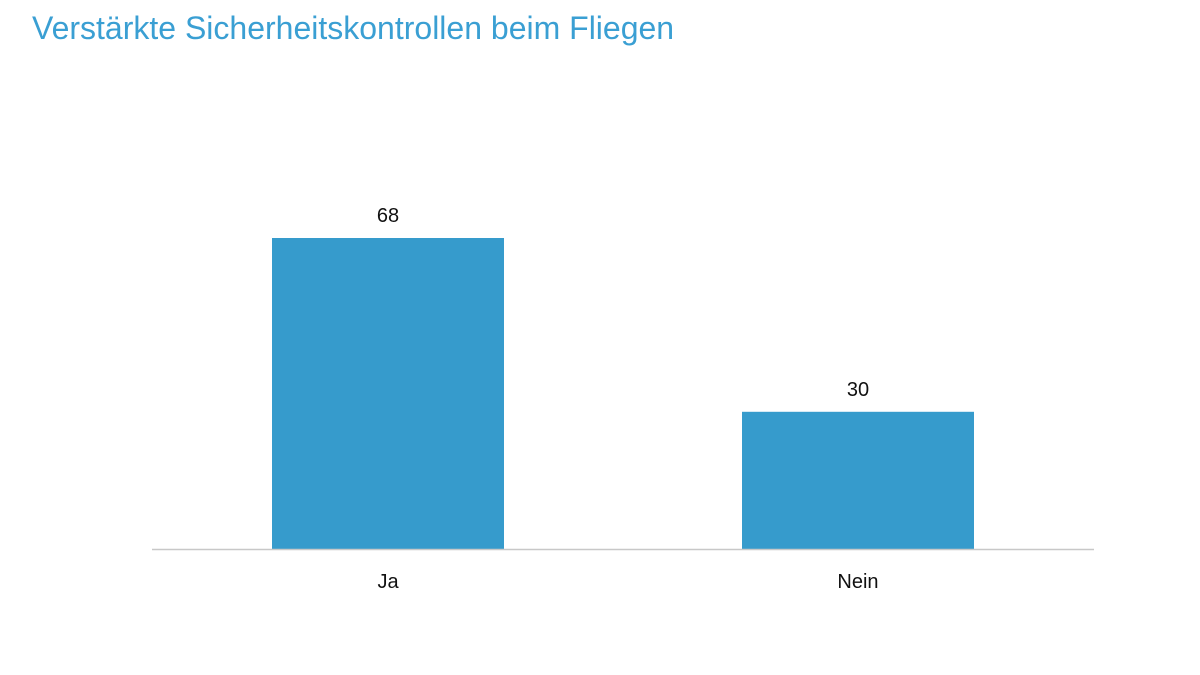 The height and width of the screenshot is (675, 1200). I want to click on bar-ja, so click(388, 393).